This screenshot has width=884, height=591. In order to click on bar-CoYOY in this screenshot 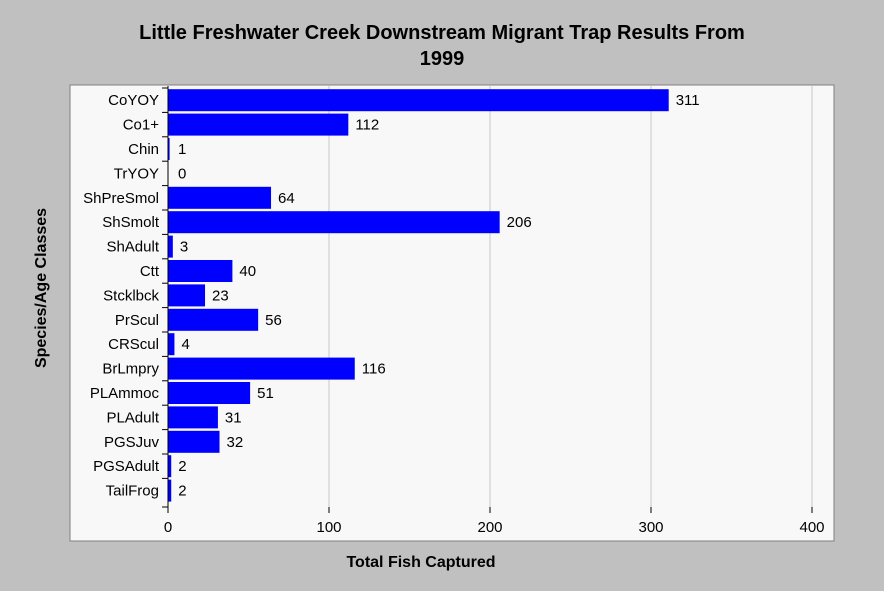, I will do `click(418, 100)`.